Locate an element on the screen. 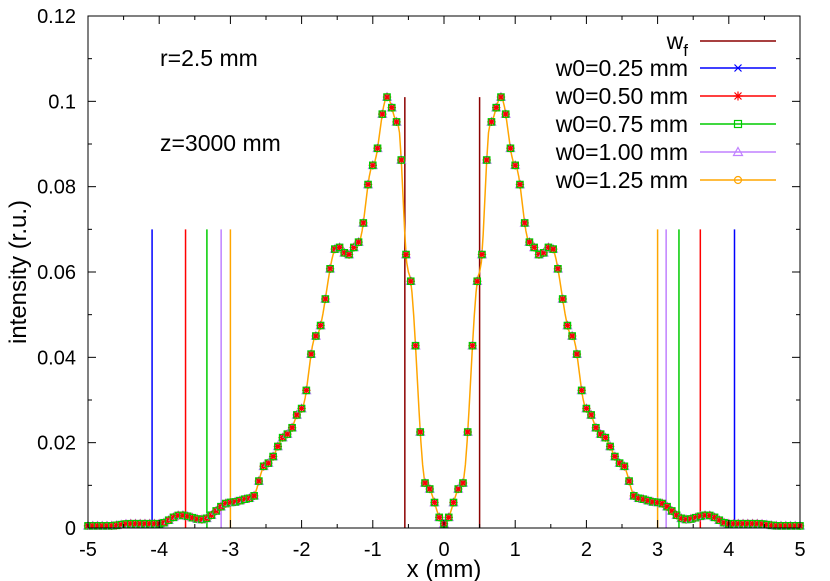  annotation-distance: z=3000 mm is located at coordinates (220, 143).